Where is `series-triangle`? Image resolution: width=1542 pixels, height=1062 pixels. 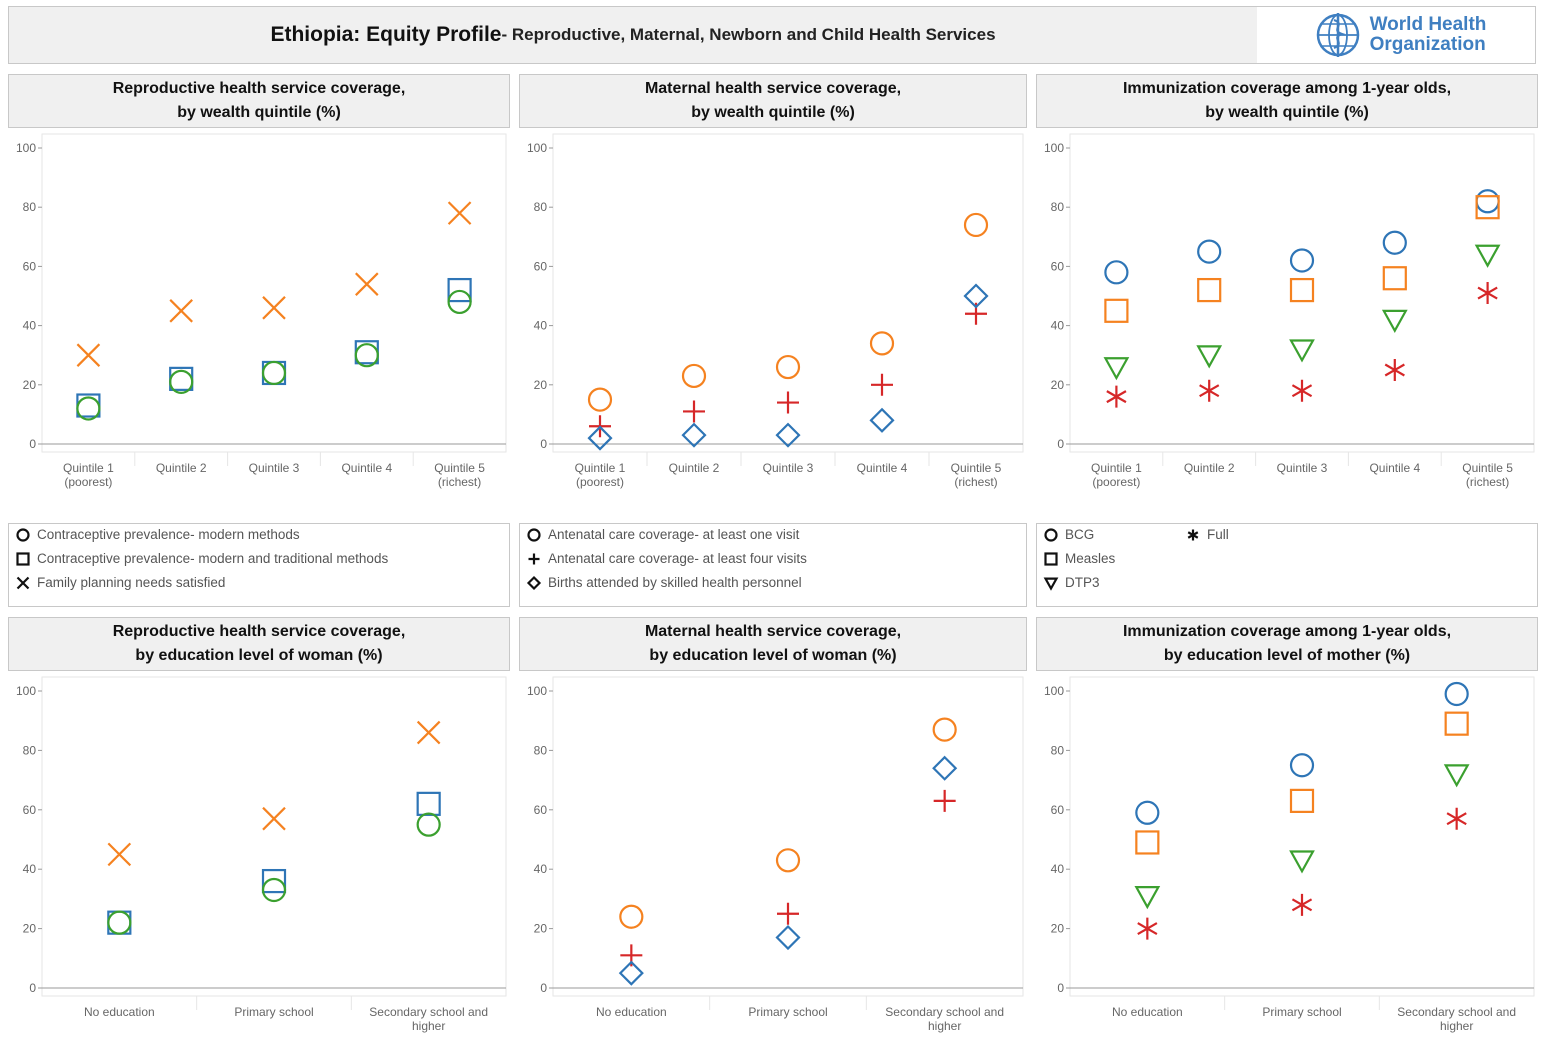 series-triangle is located at coordinates (1302, 837).